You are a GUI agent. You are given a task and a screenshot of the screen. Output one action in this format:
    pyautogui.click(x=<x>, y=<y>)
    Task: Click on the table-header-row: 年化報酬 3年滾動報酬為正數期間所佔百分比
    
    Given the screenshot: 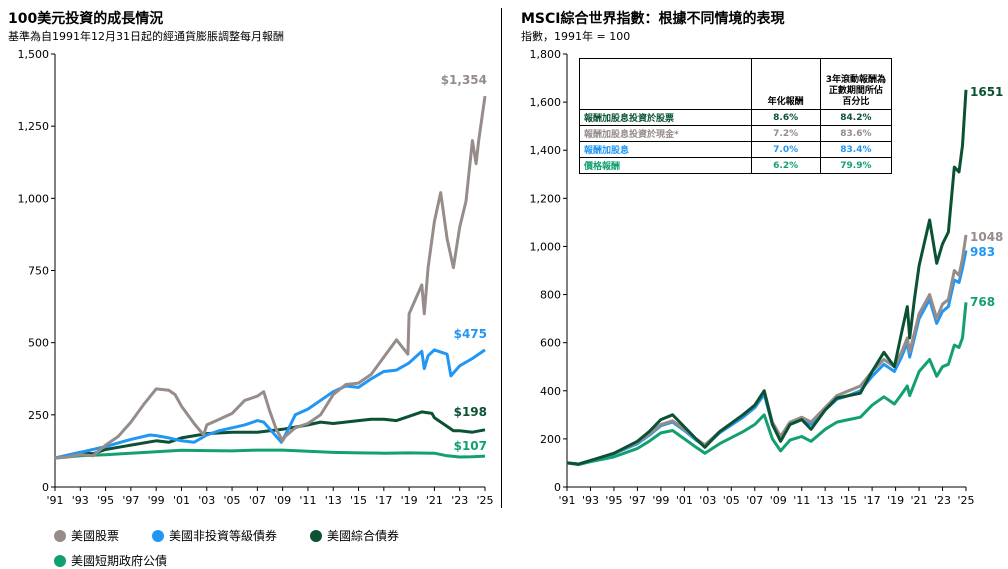 What is the action you would take?
    pyautogui.click(x=736, y=84)
    